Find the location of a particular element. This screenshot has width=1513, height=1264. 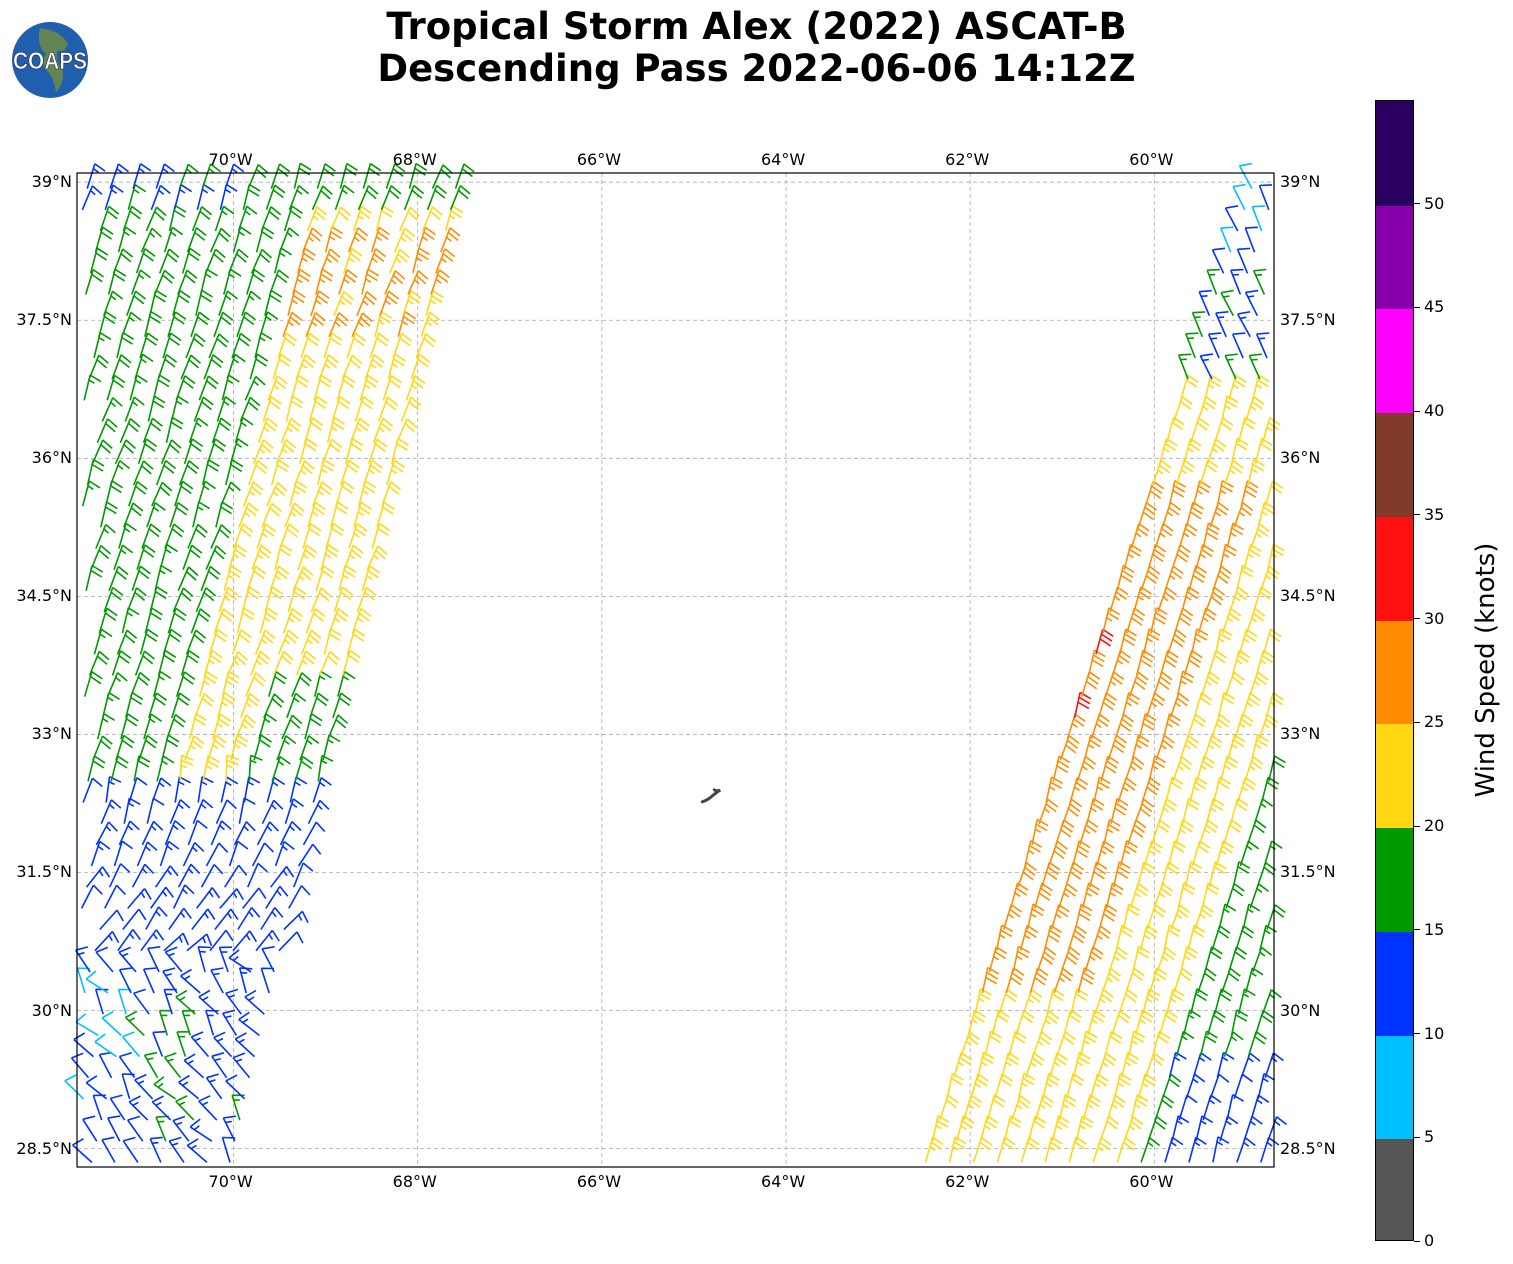

lon-tick-label-bottom: 60°W is located at coordinates (1151, 1181).